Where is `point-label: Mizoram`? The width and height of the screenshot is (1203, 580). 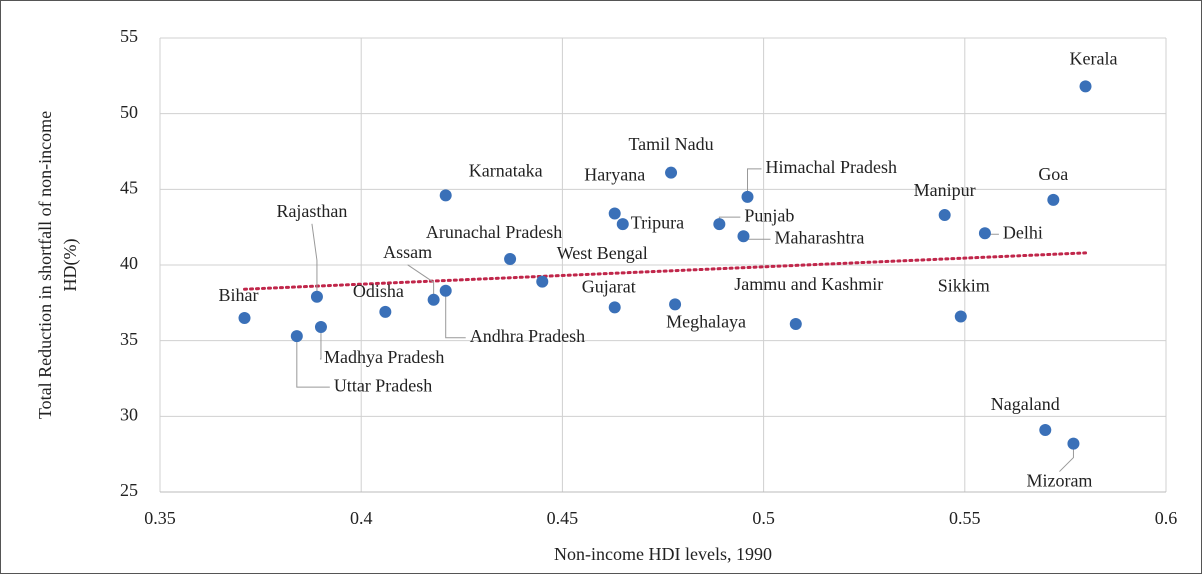 point-label: Mizoram is located at coordinates (1059, 481).